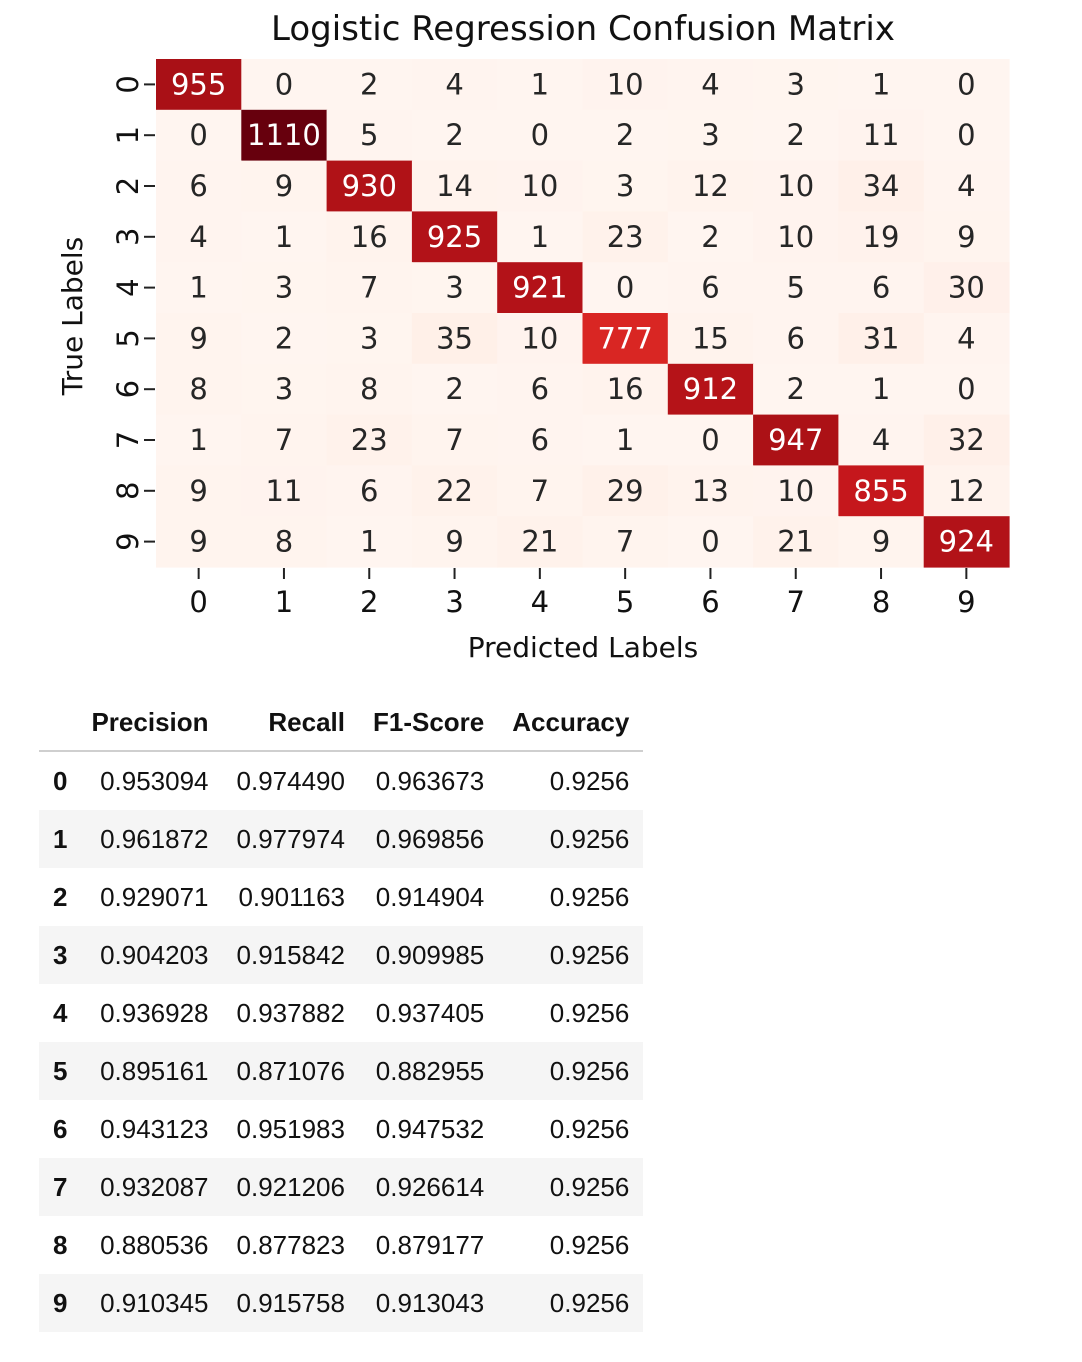 The image size is (1082, 1362). Describe the element at coordinates (290, 1071) in the screenshot. I see `table-cell: 0.871076` at that location.